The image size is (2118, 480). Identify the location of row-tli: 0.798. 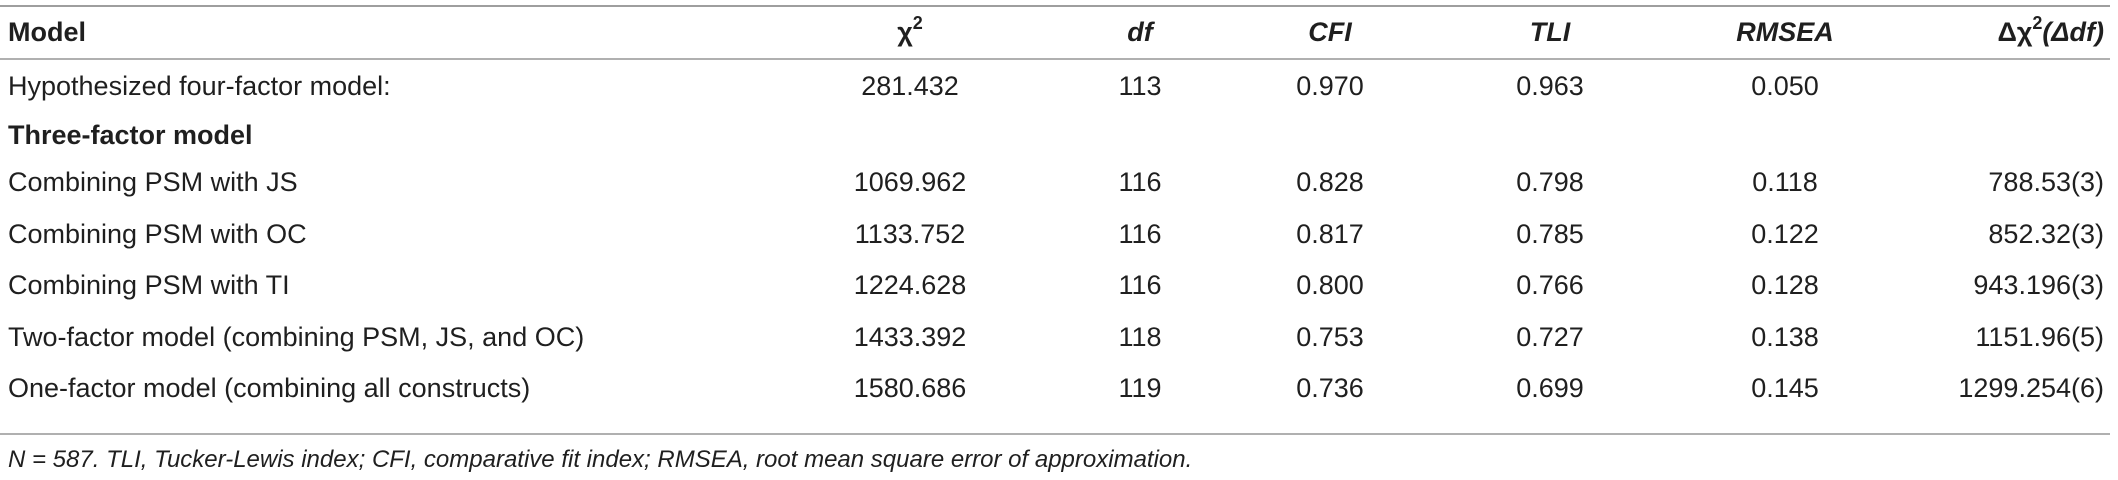
(1550, 182).